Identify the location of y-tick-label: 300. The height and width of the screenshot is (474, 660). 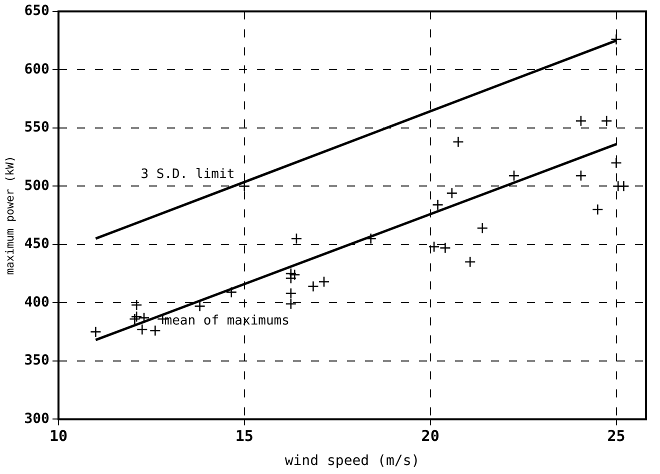
(37, 418).